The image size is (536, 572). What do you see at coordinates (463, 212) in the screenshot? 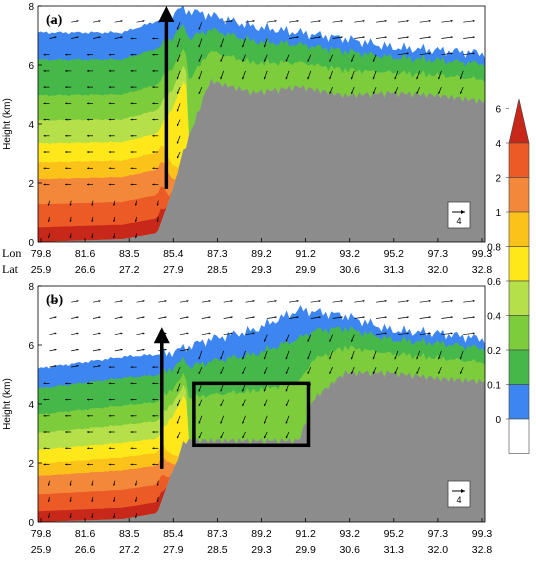
I see `panel-a-refvec-head` at bounding box center [463, 212].